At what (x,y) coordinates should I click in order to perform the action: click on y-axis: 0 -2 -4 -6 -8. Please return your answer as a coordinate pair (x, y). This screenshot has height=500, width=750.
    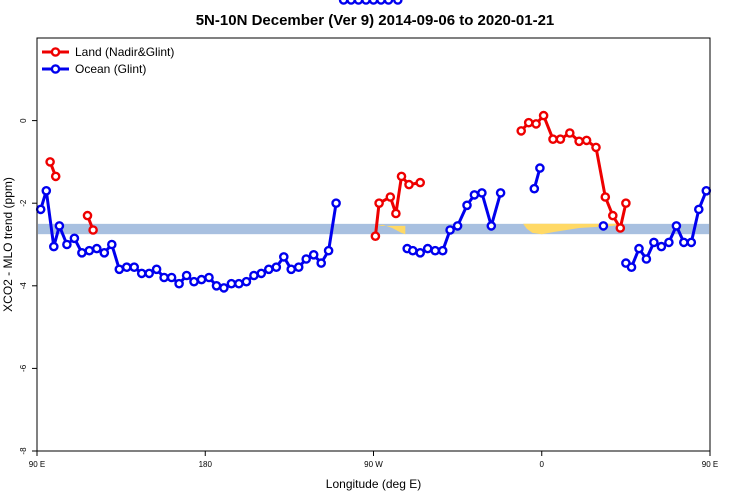
    Looking at the image, I should click on (28, 286).